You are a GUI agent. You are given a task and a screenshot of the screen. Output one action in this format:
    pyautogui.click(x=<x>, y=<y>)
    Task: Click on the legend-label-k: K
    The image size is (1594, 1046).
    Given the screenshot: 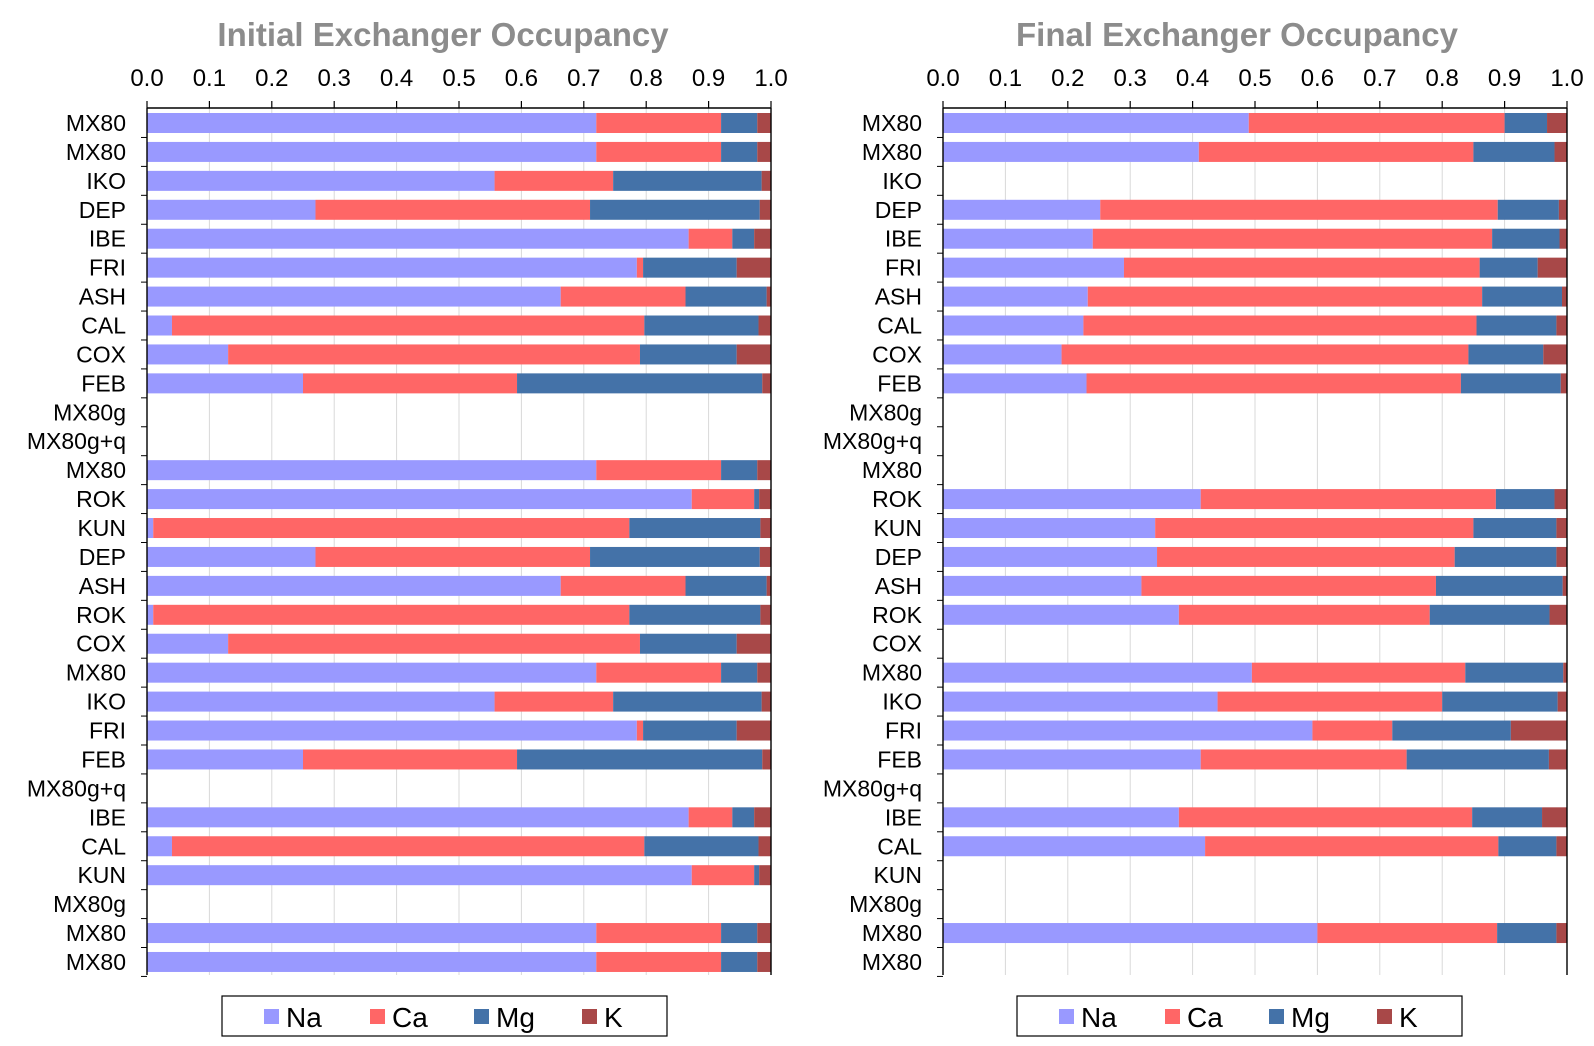 What is the action you would take?
    pyautogui.click(x=1408, y=1017)
    